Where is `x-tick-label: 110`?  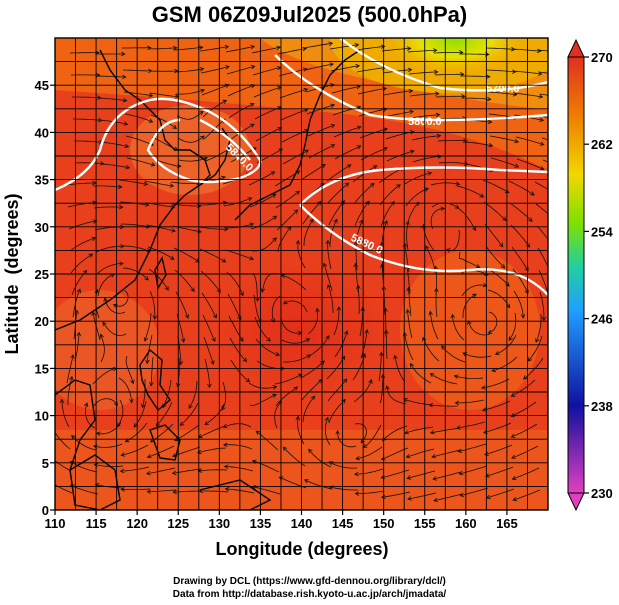
x-tick-label: 110 is located at coordinates (55, 523).